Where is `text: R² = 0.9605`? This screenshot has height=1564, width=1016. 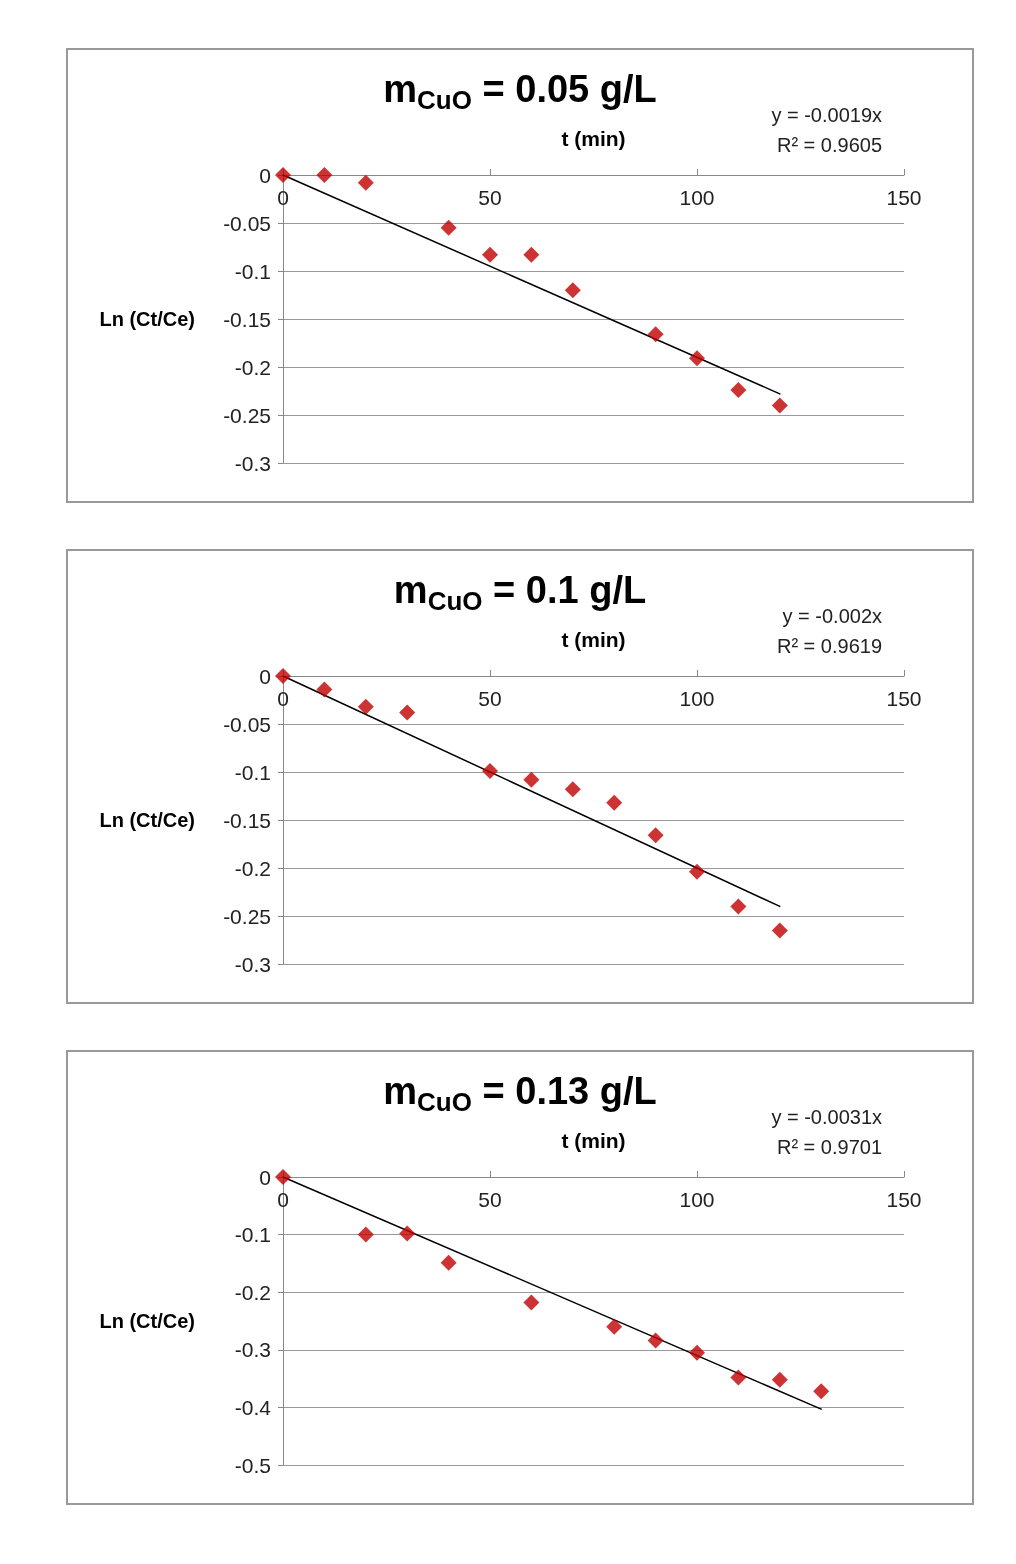
text: R² = 0.9605 is located at coordinates (829, 145).